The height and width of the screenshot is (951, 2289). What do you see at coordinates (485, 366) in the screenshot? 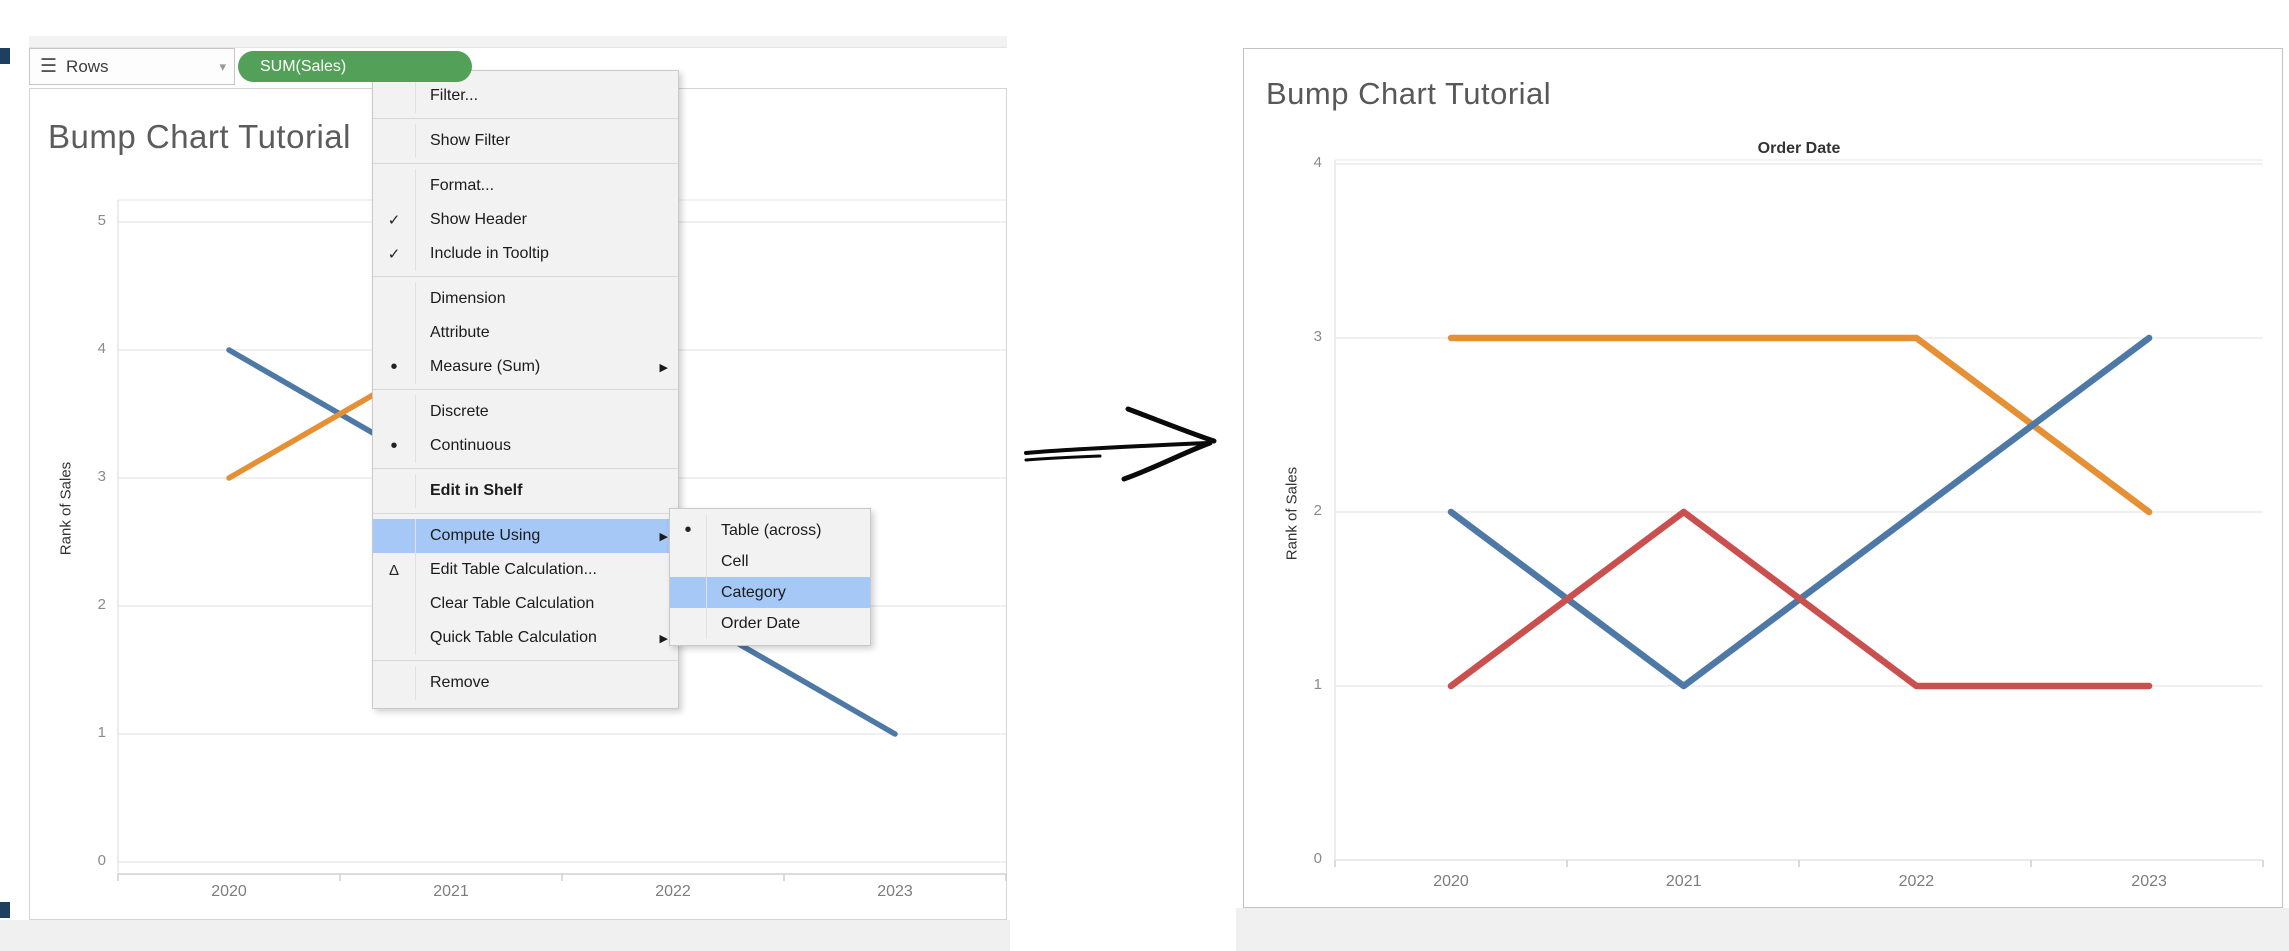
I see `menu-item-label: Measure (Sum)` at bounding box center [485, 366].